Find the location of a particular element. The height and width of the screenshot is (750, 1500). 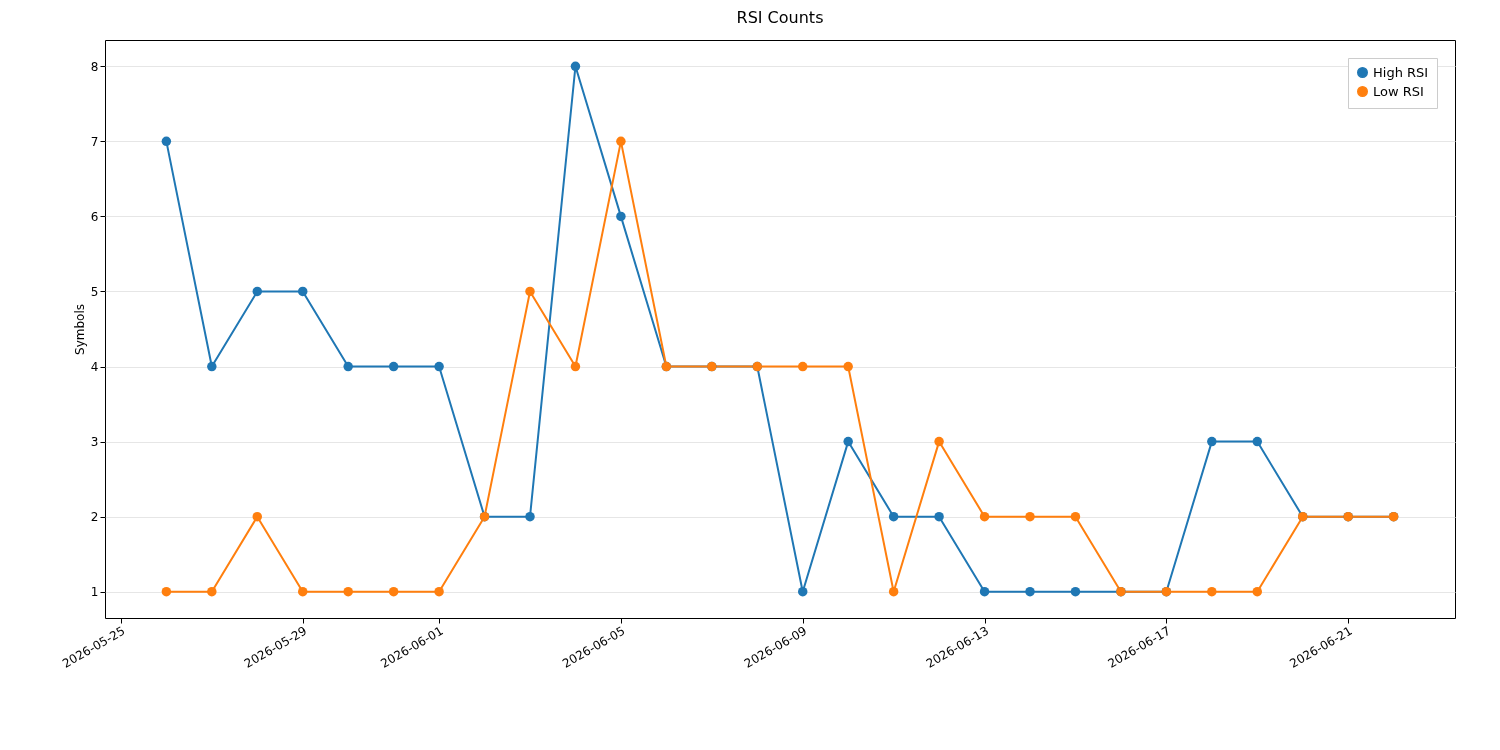

legend-label: Low RSI is located at coordinates (1398, 91).